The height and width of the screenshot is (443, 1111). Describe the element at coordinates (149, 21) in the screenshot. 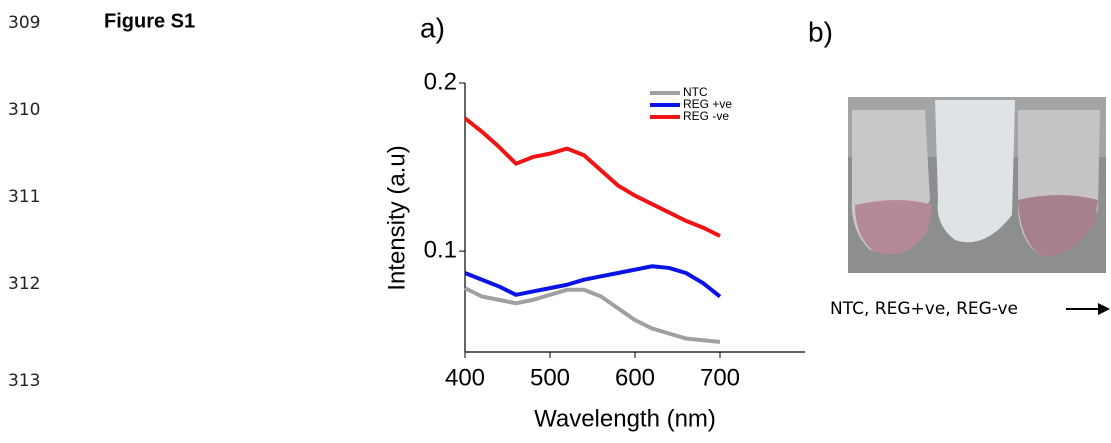

I see `figure-label: Figure S1` at that location.